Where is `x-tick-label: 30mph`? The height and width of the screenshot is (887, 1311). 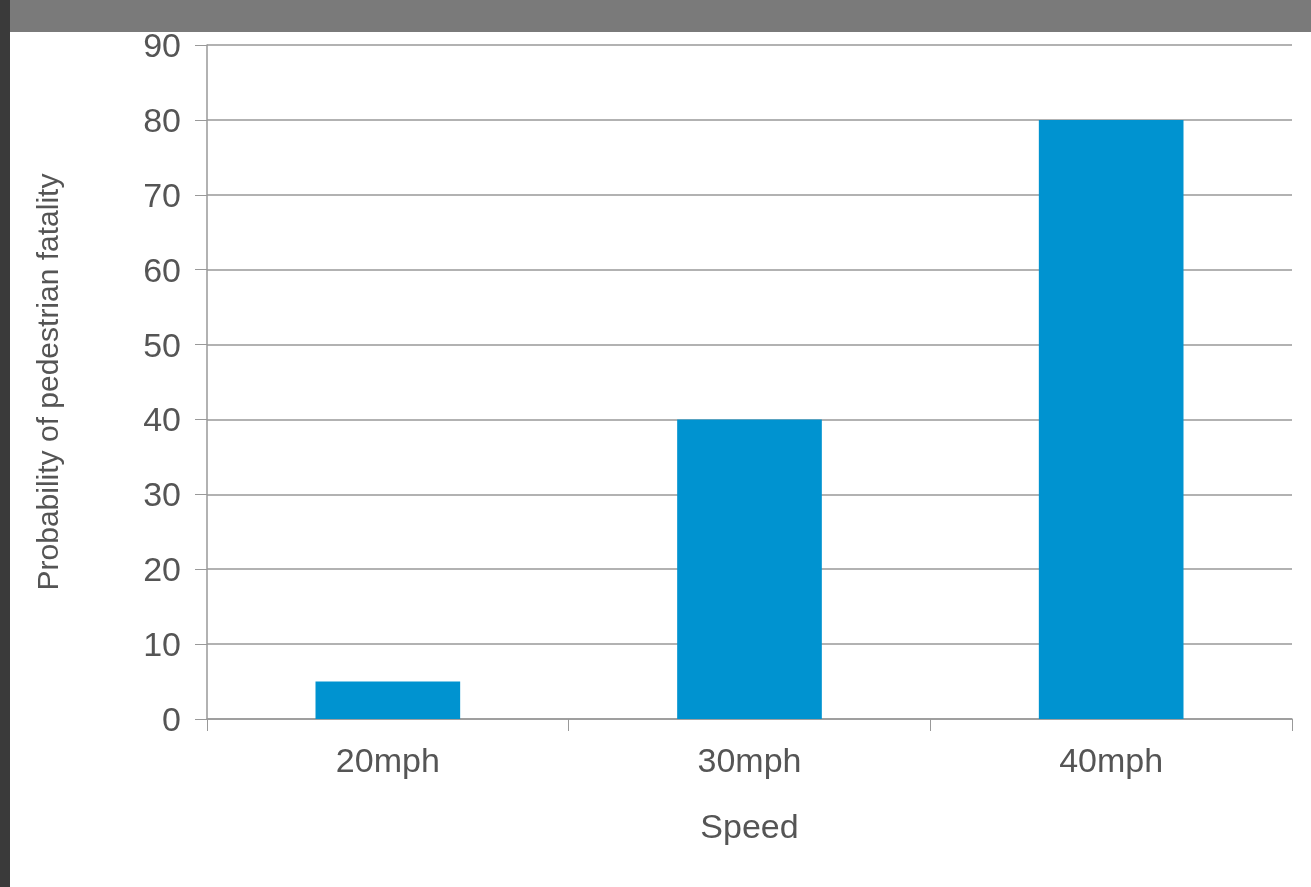
x-tick-label: 30mph is located at coordinates (749, 760).